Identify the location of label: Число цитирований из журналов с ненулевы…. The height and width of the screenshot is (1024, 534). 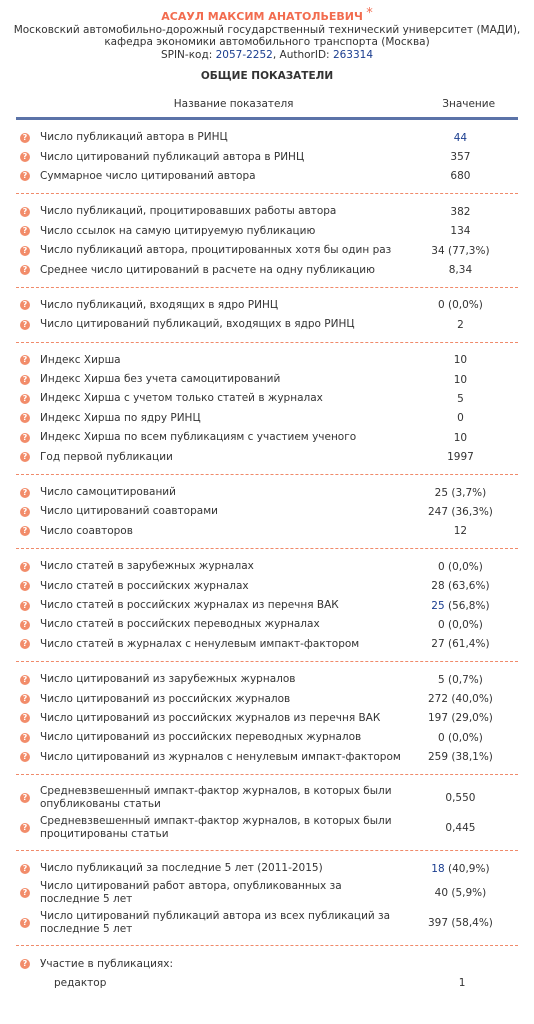
(220, 756).